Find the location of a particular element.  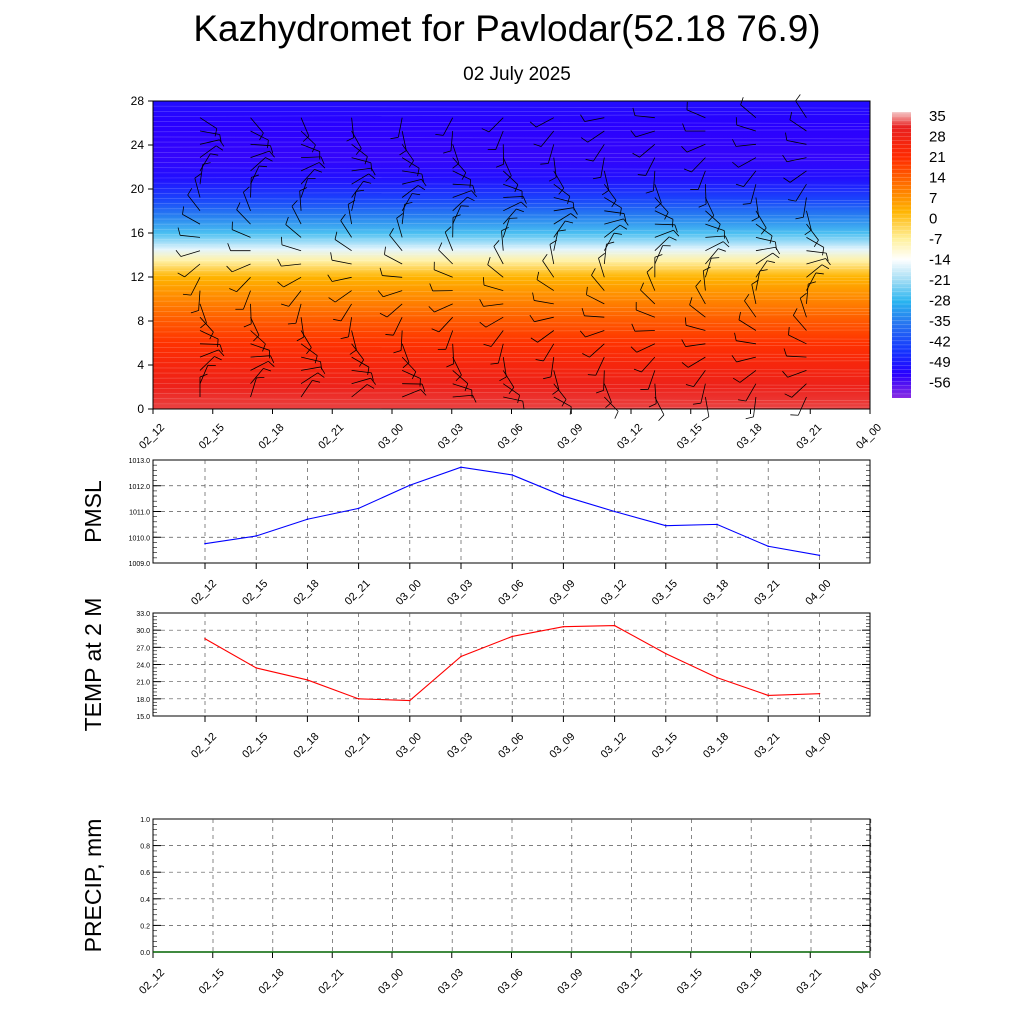

x-tick-label: 03_03 is located at coordinates (451, 437).